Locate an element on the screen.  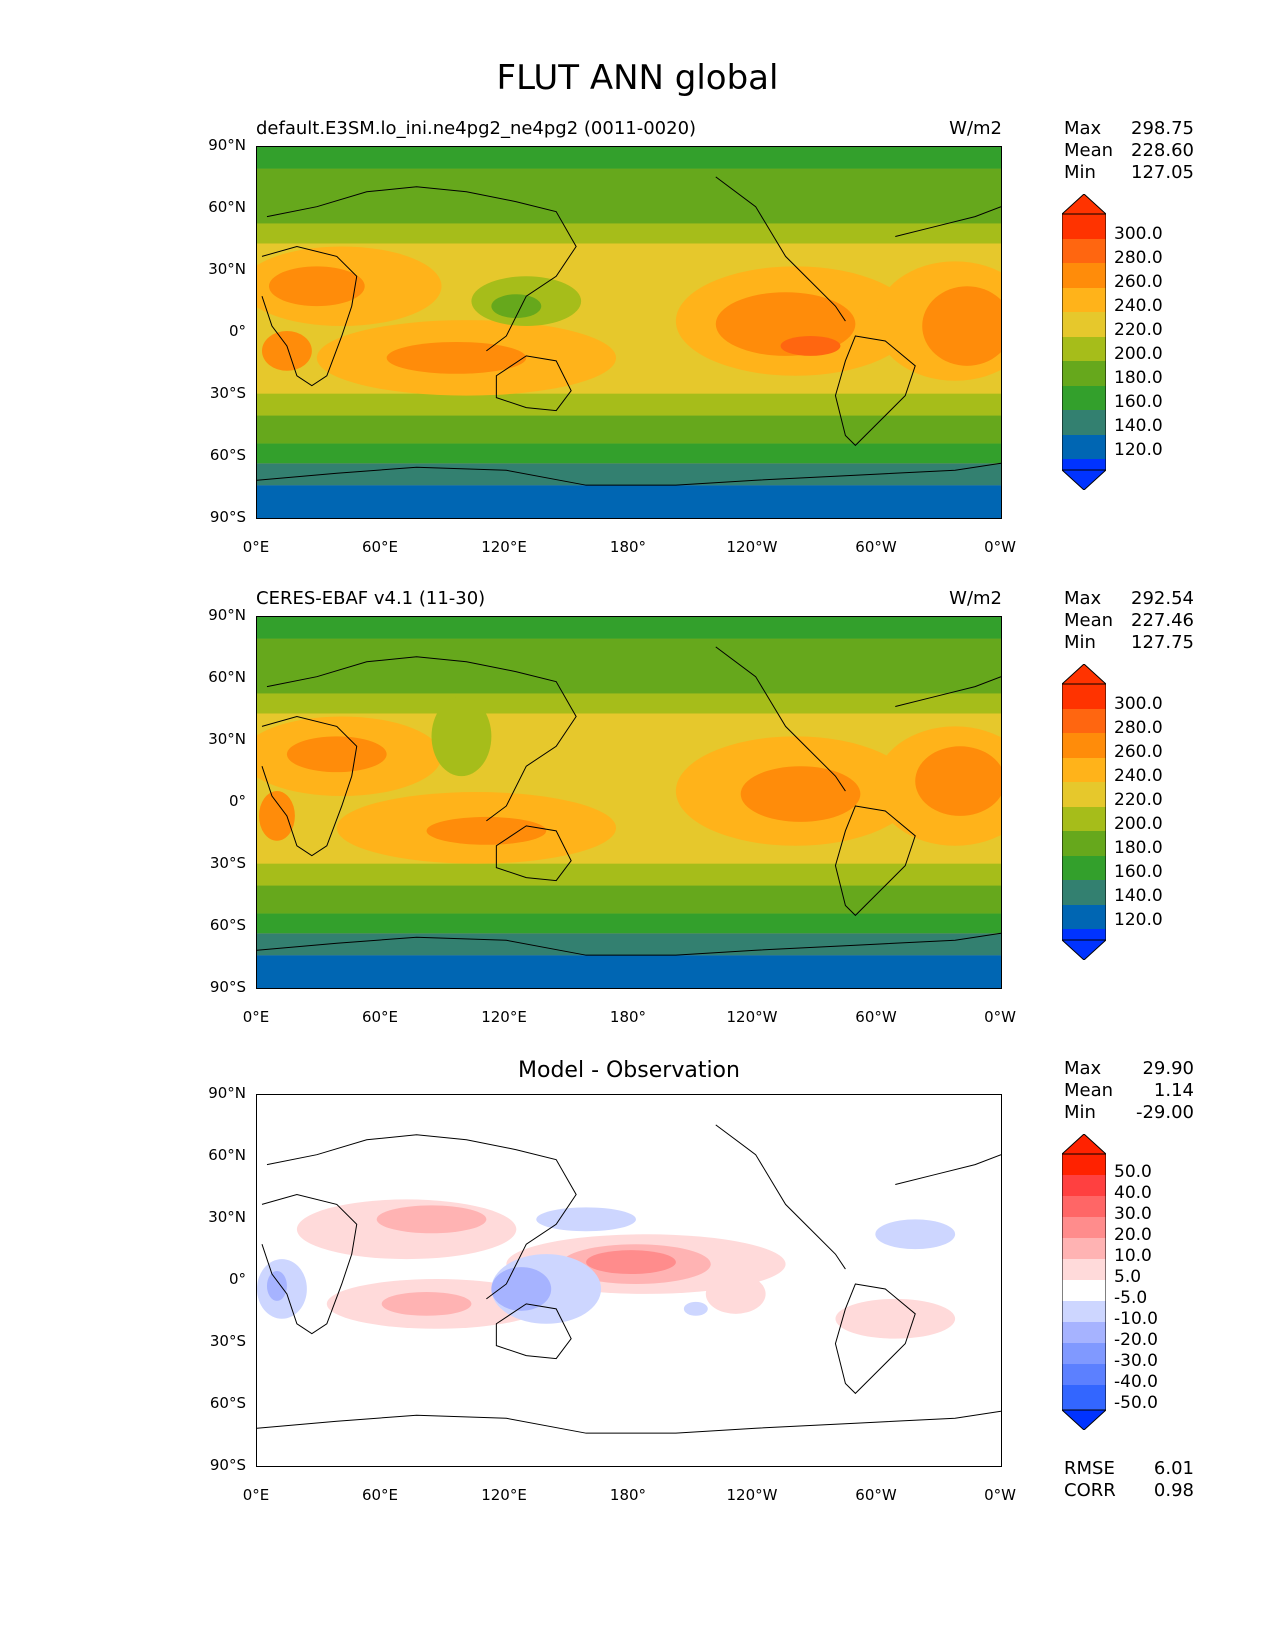
observation-cbar-label: 180.0 is located at coordinates (1138, 848).